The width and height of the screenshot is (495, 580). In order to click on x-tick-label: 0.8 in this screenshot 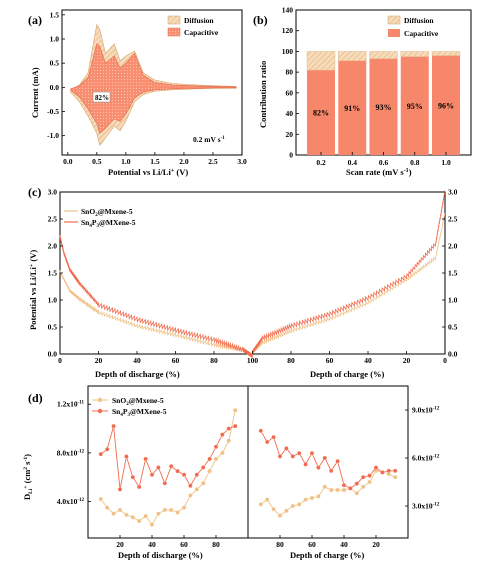, I will do `click(415, 162)`.